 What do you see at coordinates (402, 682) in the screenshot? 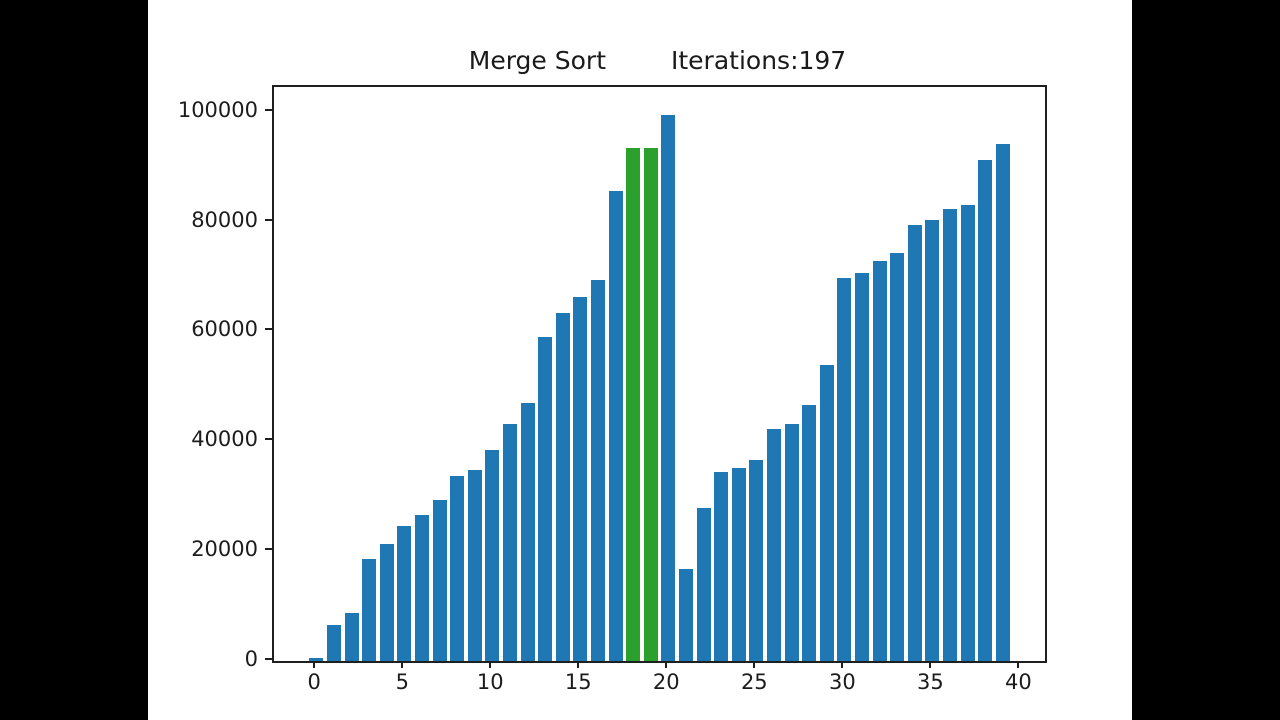
I see `x-tick-label: 5` at bounding box center [402, 682].